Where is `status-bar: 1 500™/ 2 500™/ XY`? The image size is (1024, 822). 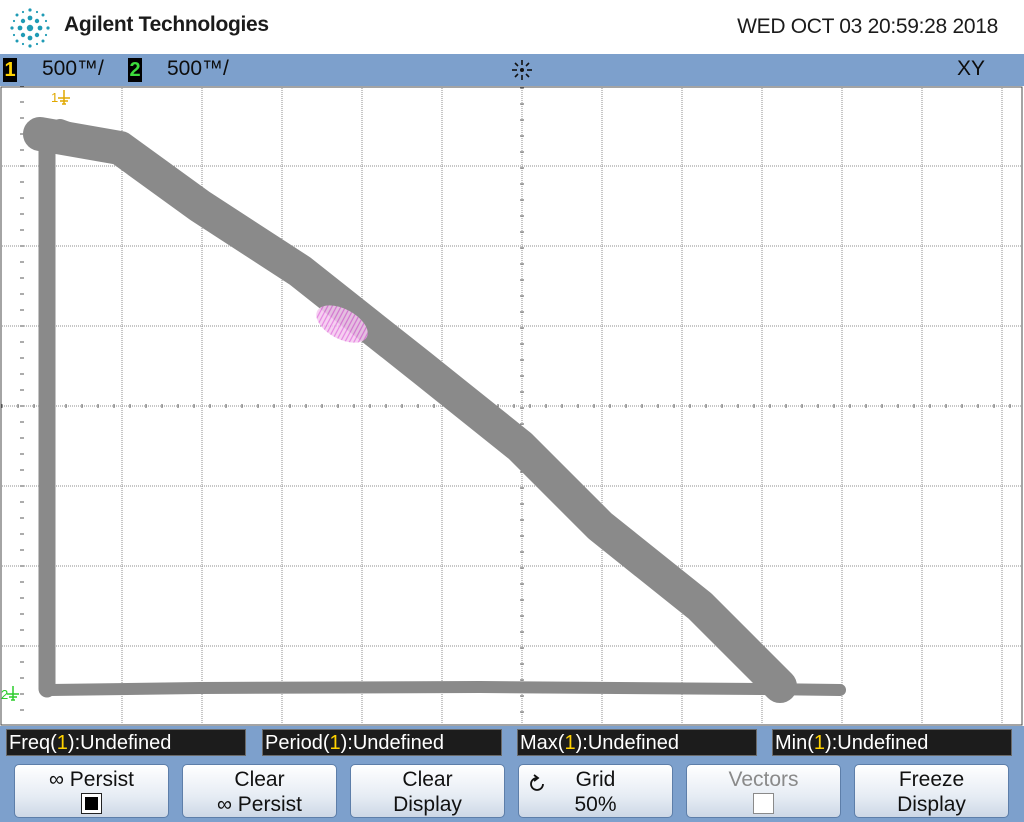
status-bar: 1 500™/ 2 500™/ XY is located at coordinates (512, 70).